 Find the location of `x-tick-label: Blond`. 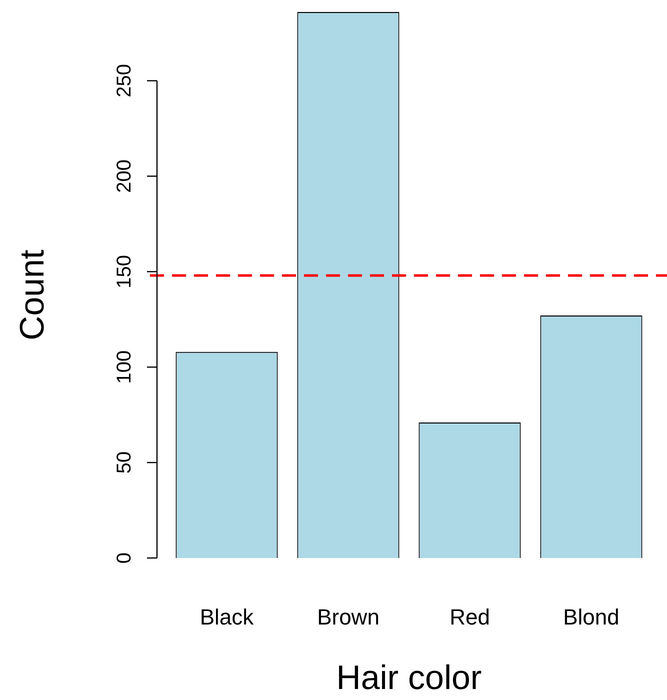

x-tick-label: Blond is located at coordinates (591, 617).